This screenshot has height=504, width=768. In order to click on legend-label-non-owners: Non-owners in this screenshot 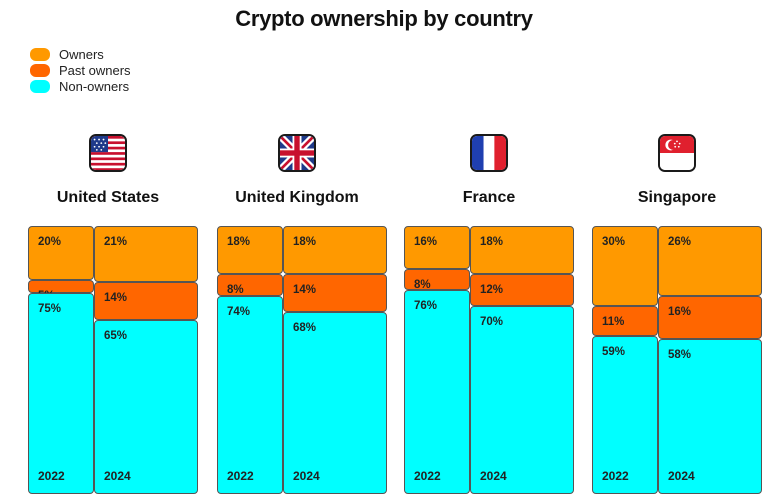, I will do `click(94, 86)`.